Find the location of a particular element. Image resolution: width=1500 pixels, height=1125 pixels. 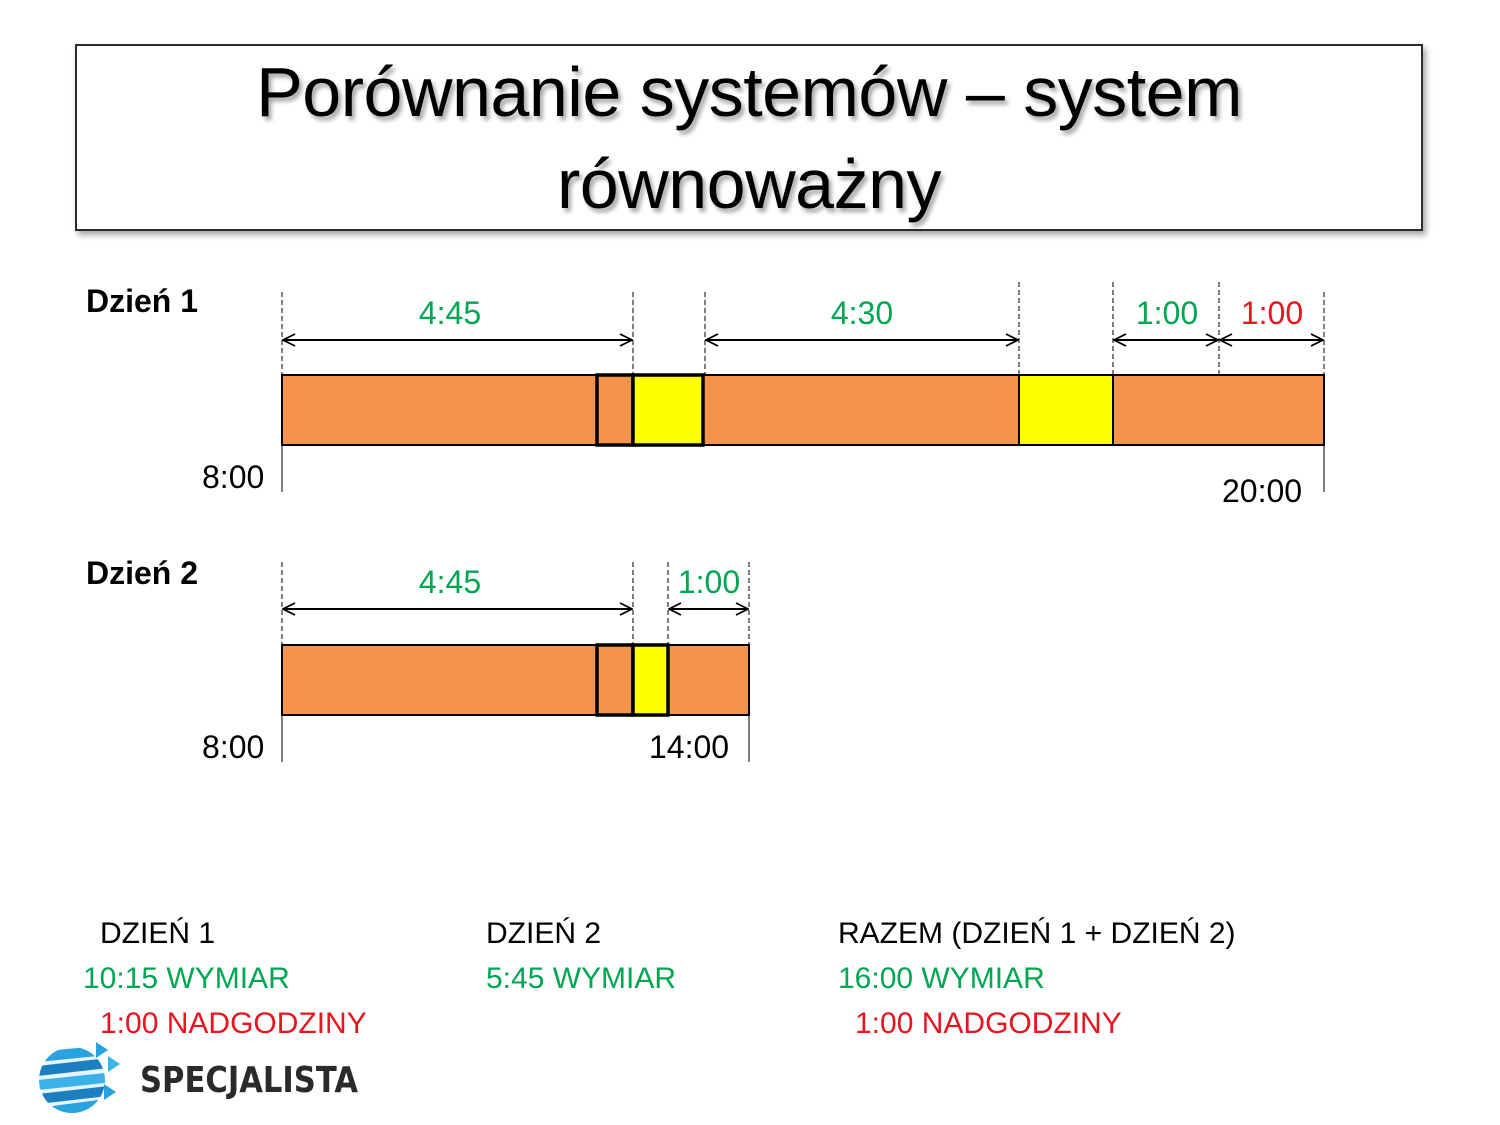

summary-day2: DZIEŃ 2 5:45 WYMIAR is located at coordinates (581, 956).